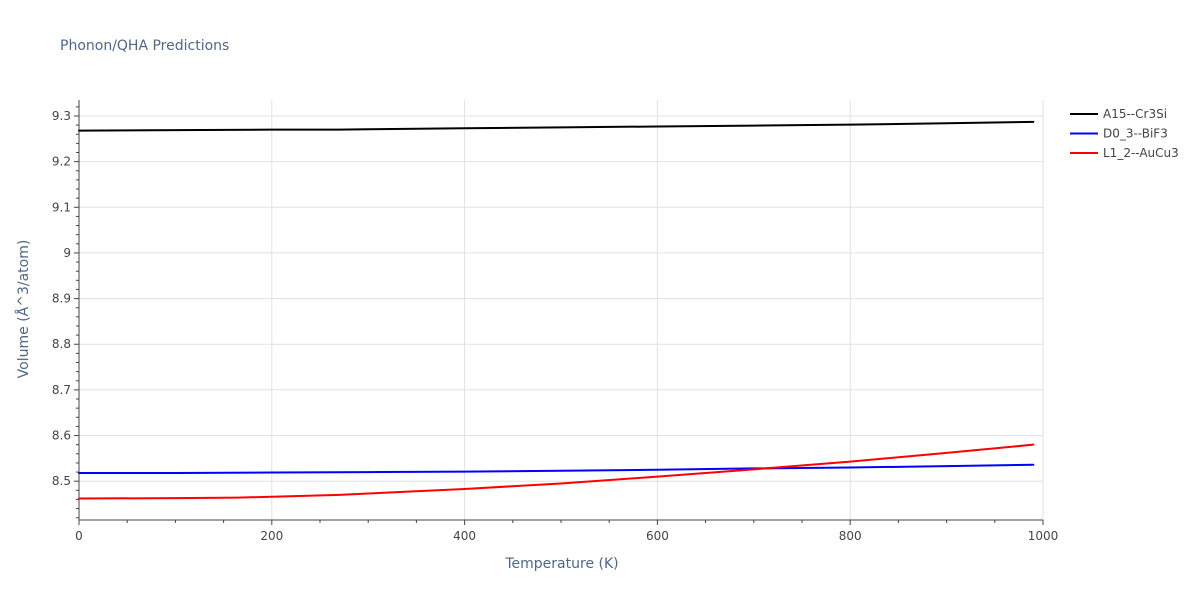 The height and width of the screenshot is (604, 1200). I want to click on series-line-l1-2-aucu3, so click(556, 471).